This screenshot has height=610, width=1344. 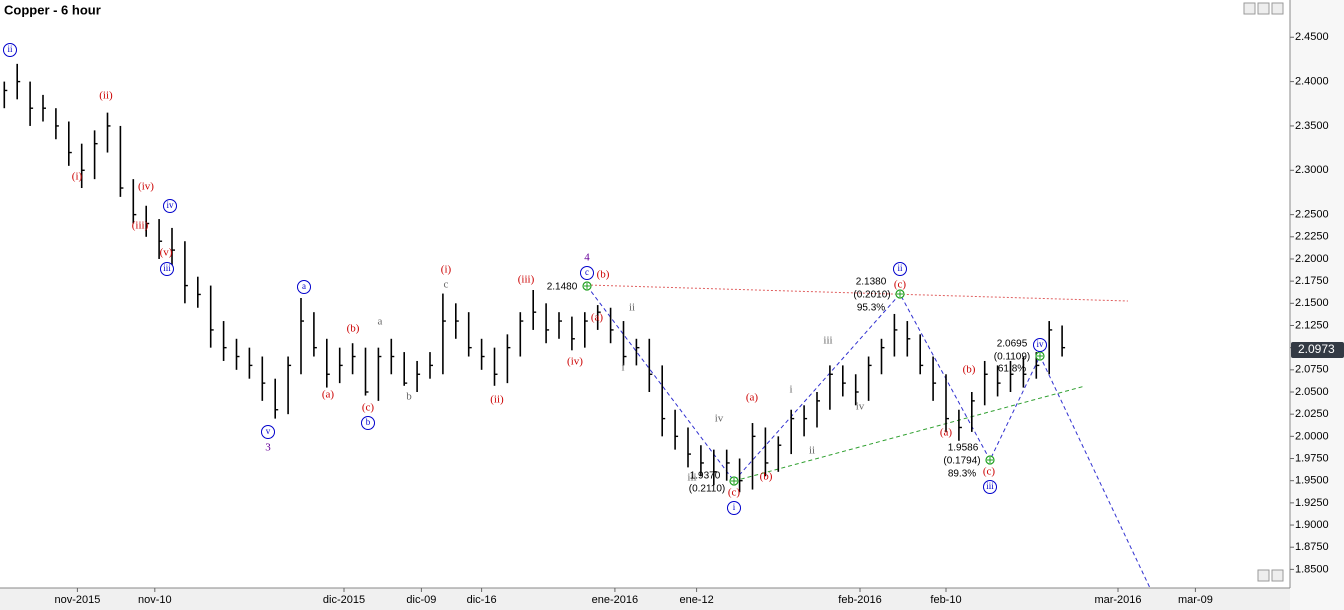 What do you see at coordinates (945, 600) in the screenshot?
I see `x-tick-label: feb-10` at bounding box center [945, 600].